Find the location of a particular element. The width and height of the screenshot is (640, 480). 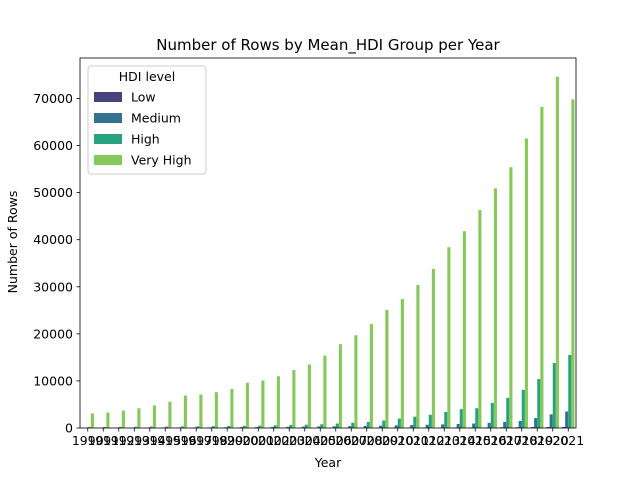

bar-high-2017 is located at coordinates (508, 412).